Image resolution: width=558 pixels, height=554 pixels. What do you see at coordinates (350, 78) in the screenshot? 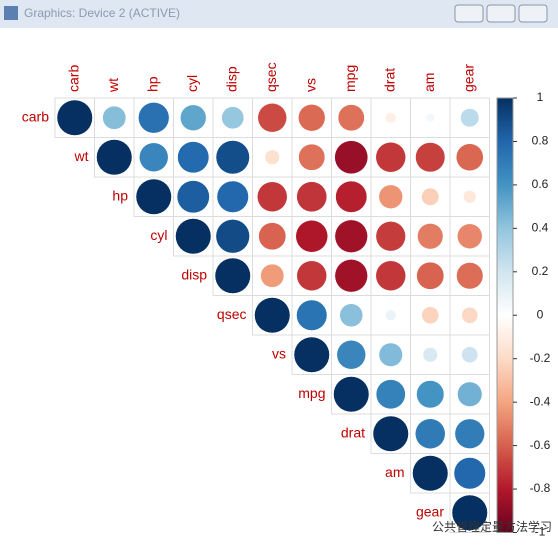
I see `column-label: mpg` at bounding box center [350, 78].